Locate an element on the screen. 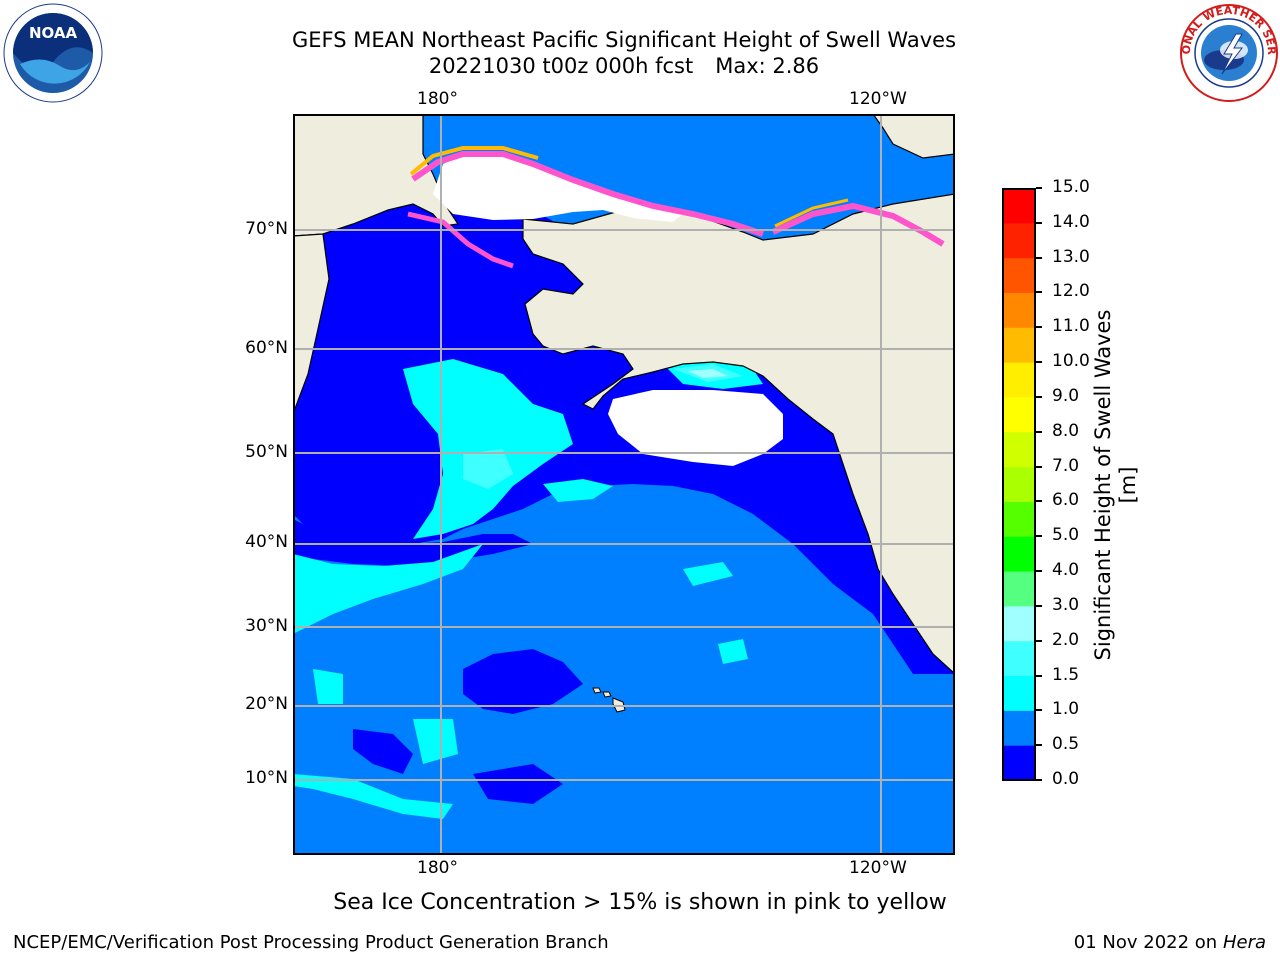 The image size is (1280, 960). swell-1-1.5-western-band is located at coordinates (388, 589).